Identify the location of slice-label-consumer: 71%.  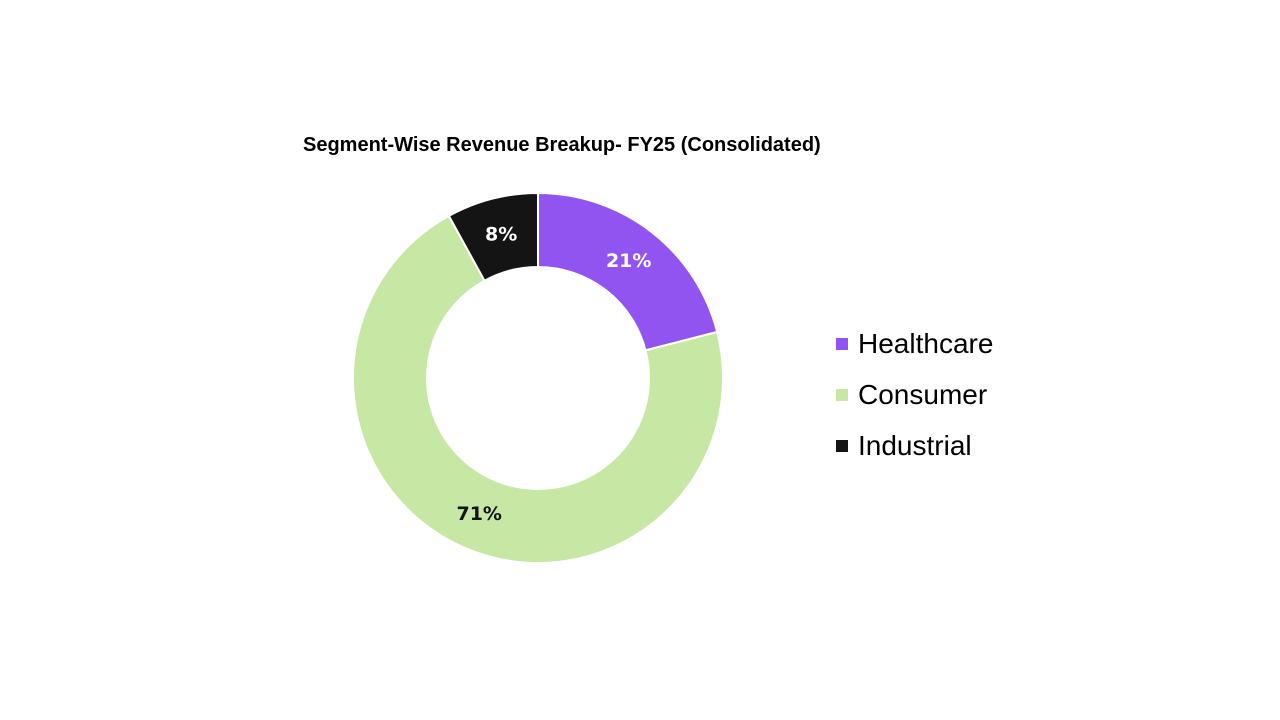
(478, 514).